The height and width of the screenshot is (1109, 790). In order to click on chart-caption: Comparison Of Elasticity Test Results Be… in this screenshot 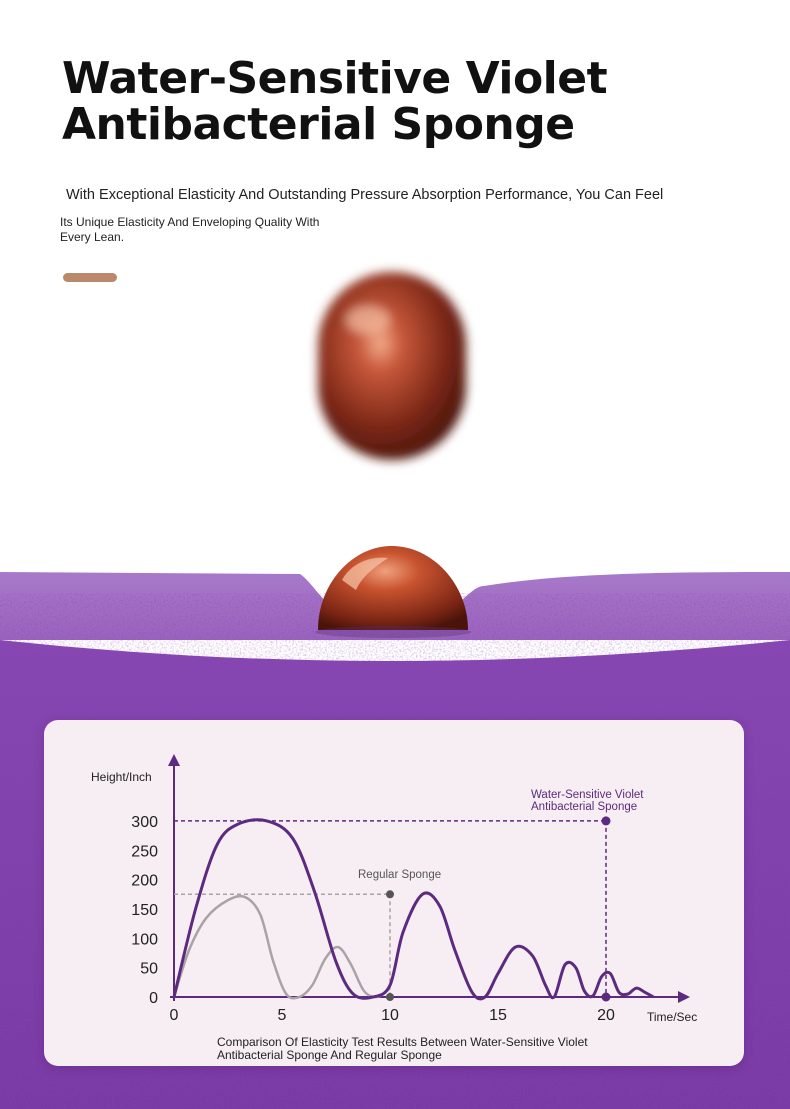, I will do `click(402, 1048)`.